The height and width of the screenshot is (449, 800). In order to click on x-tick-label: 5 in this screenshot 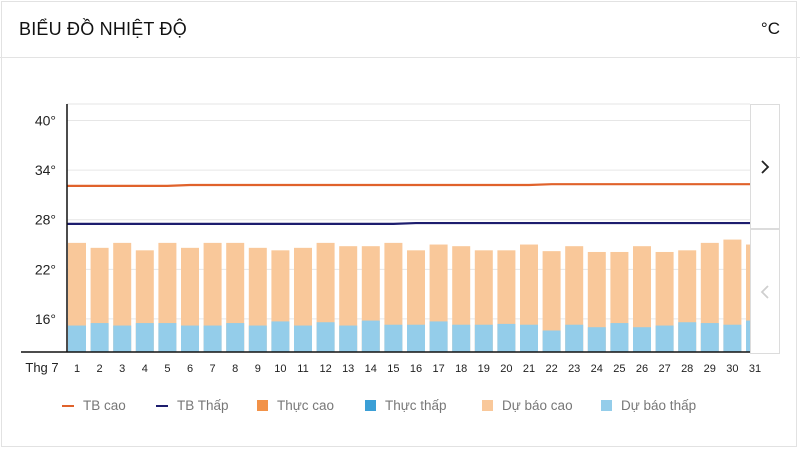, I will do `click(167, 369)`.